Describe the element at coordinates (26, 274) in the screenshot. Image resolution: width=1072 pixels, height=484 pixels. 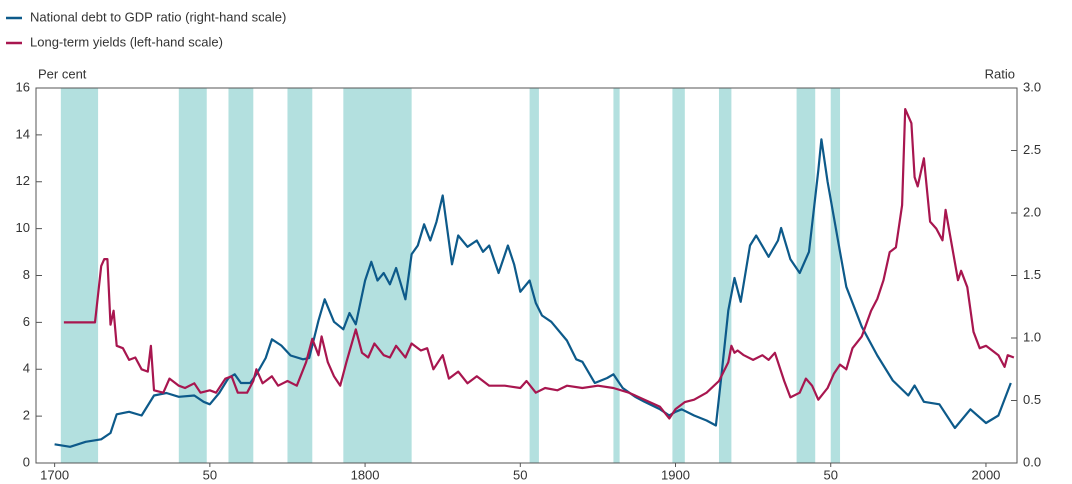
I see `y-tick-label: 8` at that location.